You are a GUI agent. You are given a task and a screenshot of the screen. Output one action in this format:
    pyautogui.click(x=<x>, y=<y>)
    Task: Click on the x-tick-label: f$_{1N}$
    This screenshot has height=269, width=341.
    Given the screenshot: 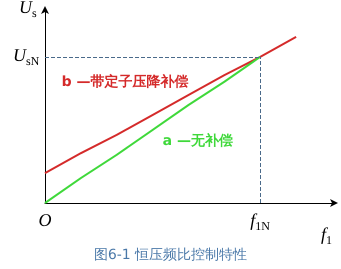 What is the action you would take?
    pyautogui.click(x=260, y=221)
    